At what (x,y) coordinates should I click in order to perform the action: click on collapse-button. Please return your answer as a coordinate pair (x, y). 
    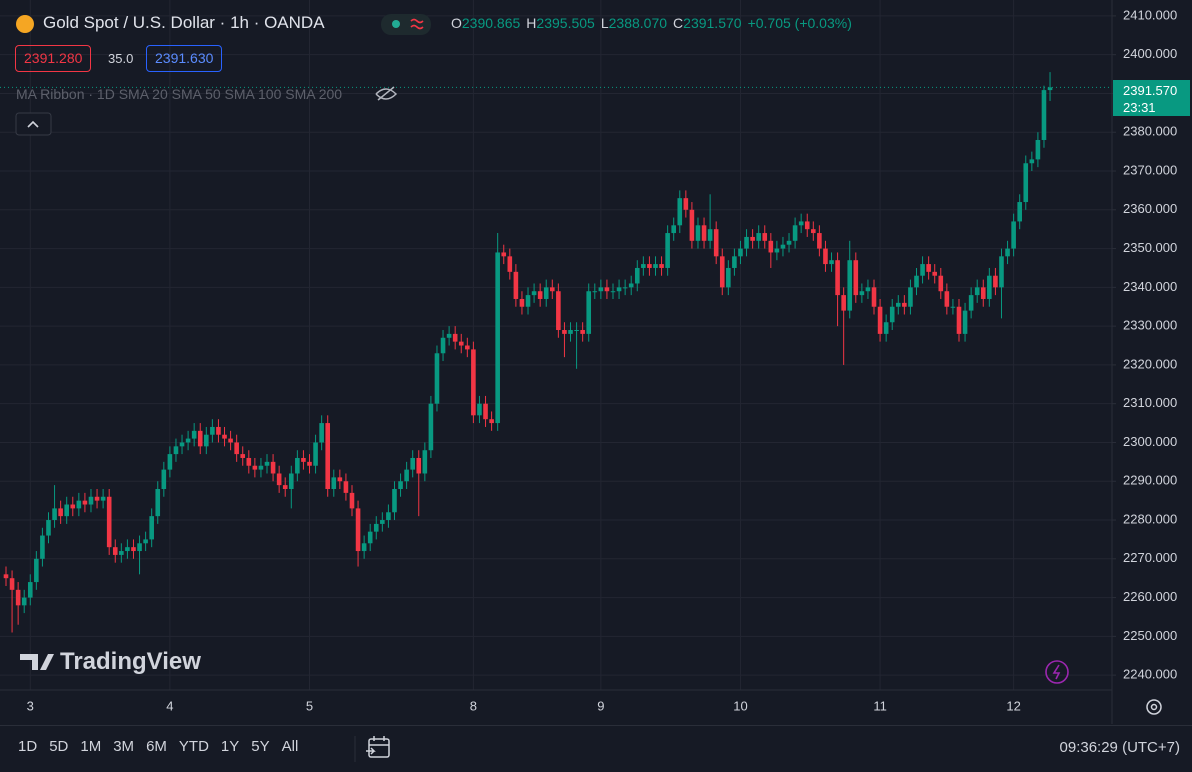
    Looking at the image, I should click on (33, 124).